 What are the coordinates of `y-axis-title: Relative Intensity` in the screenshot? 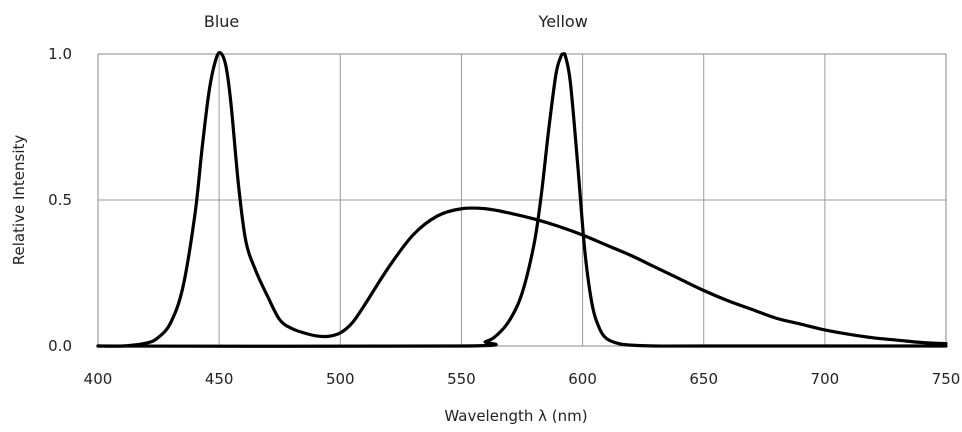 It's located at (19, 200).